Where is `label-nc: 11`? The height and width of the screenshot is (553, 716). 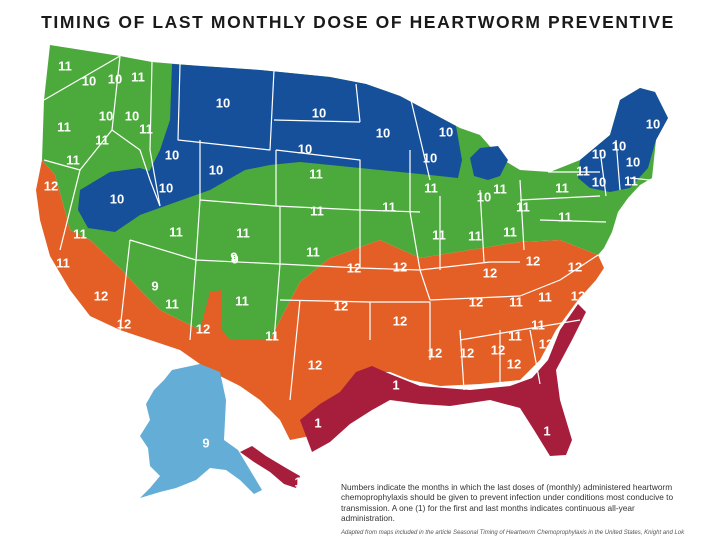 label-nc: 11 is located at coordinates (545, 296).